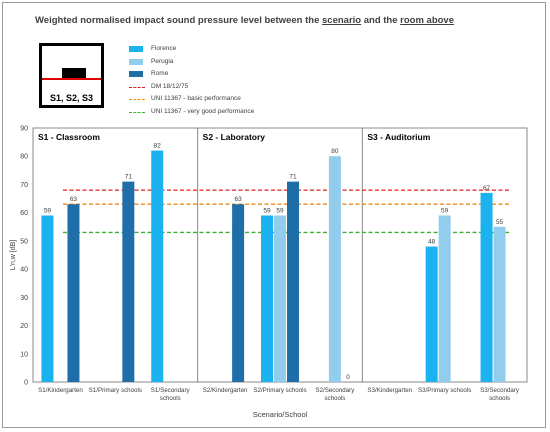  Describe the element at coordinates (24, 326) in the screenshot. I see `y-tick-label: 20` at that location.